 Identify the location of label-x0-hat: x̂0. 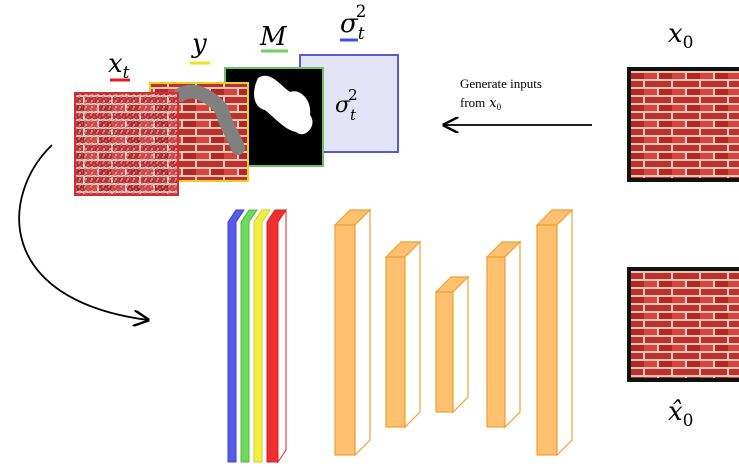
(681, 414).